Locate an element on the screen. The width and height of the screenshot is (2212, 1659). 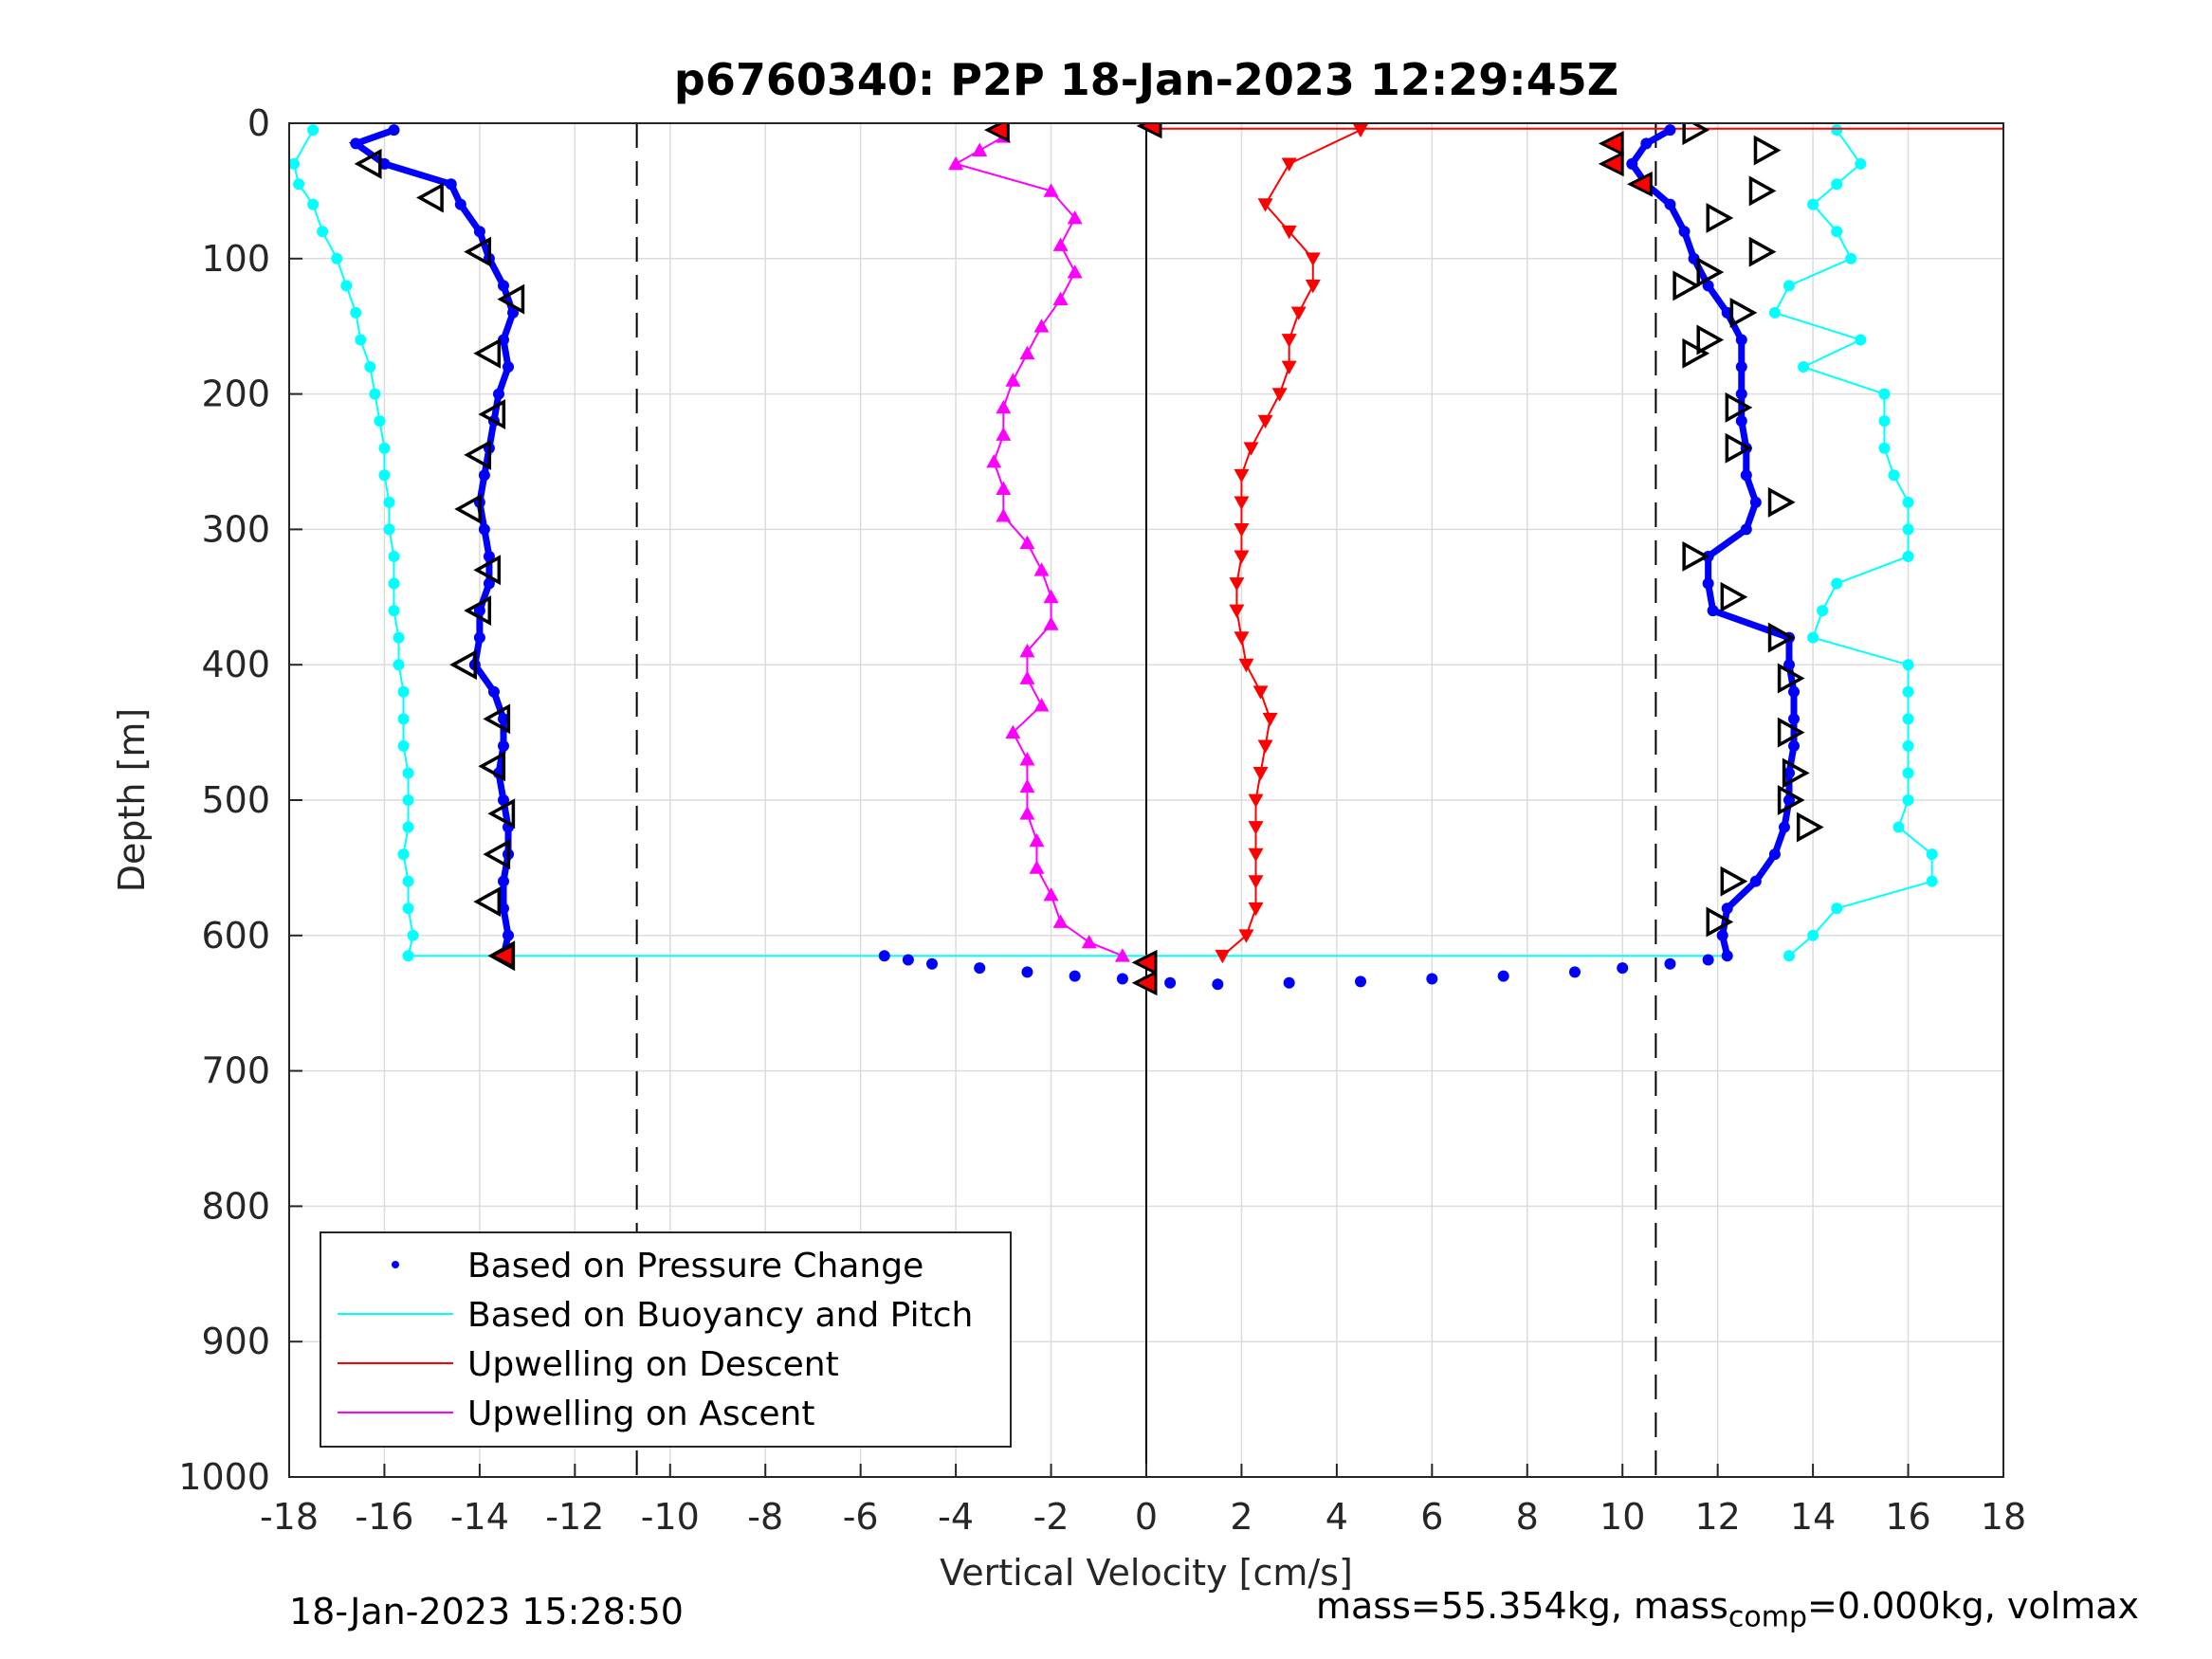
x-tick-label: 14 is located at coordinates (1813, 1517).